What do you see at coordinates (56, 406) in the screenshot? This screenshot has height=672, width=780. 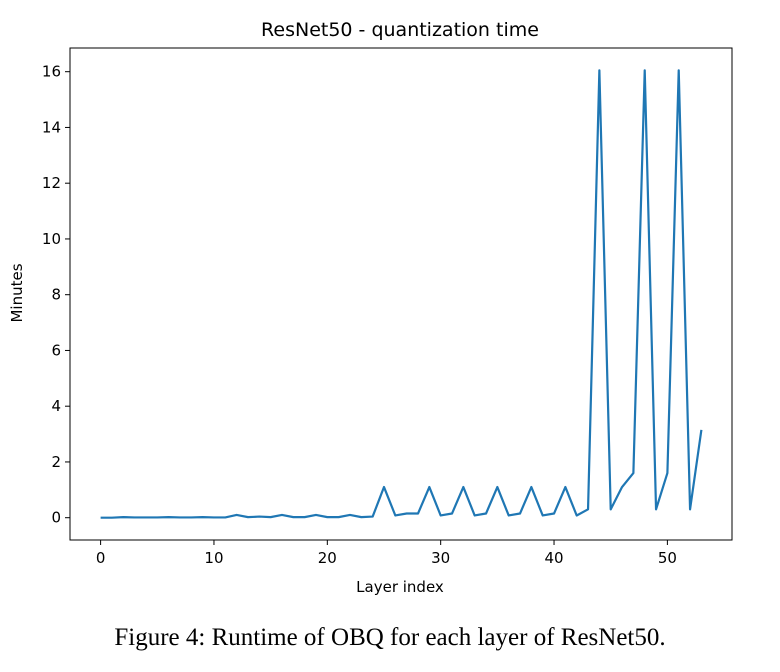 I see `y-tick-label: 4` at bounding box center [56, 406].